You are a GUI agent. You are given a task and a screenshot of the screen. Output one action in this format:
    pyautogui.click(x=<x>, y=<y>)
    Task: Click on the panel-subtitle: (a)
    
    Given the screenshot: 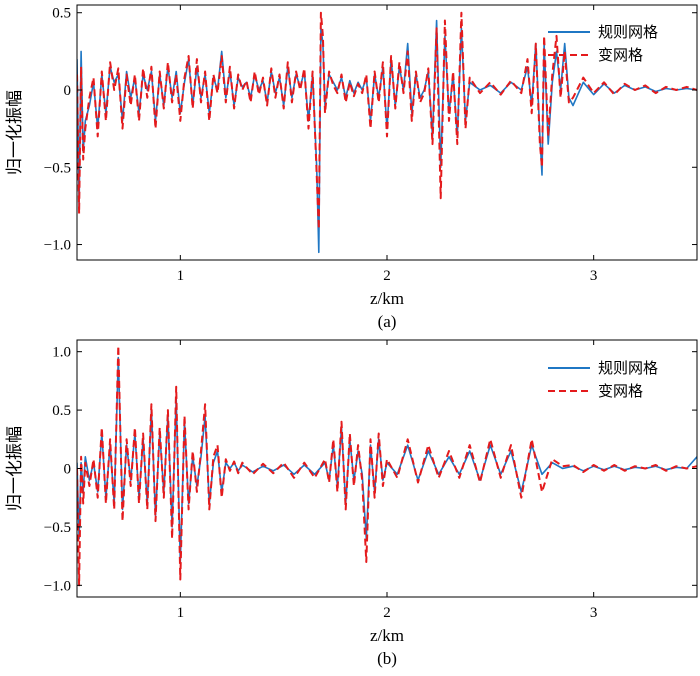 What is the action you would take?
    pyautogui.click(x=387, y=321)
    